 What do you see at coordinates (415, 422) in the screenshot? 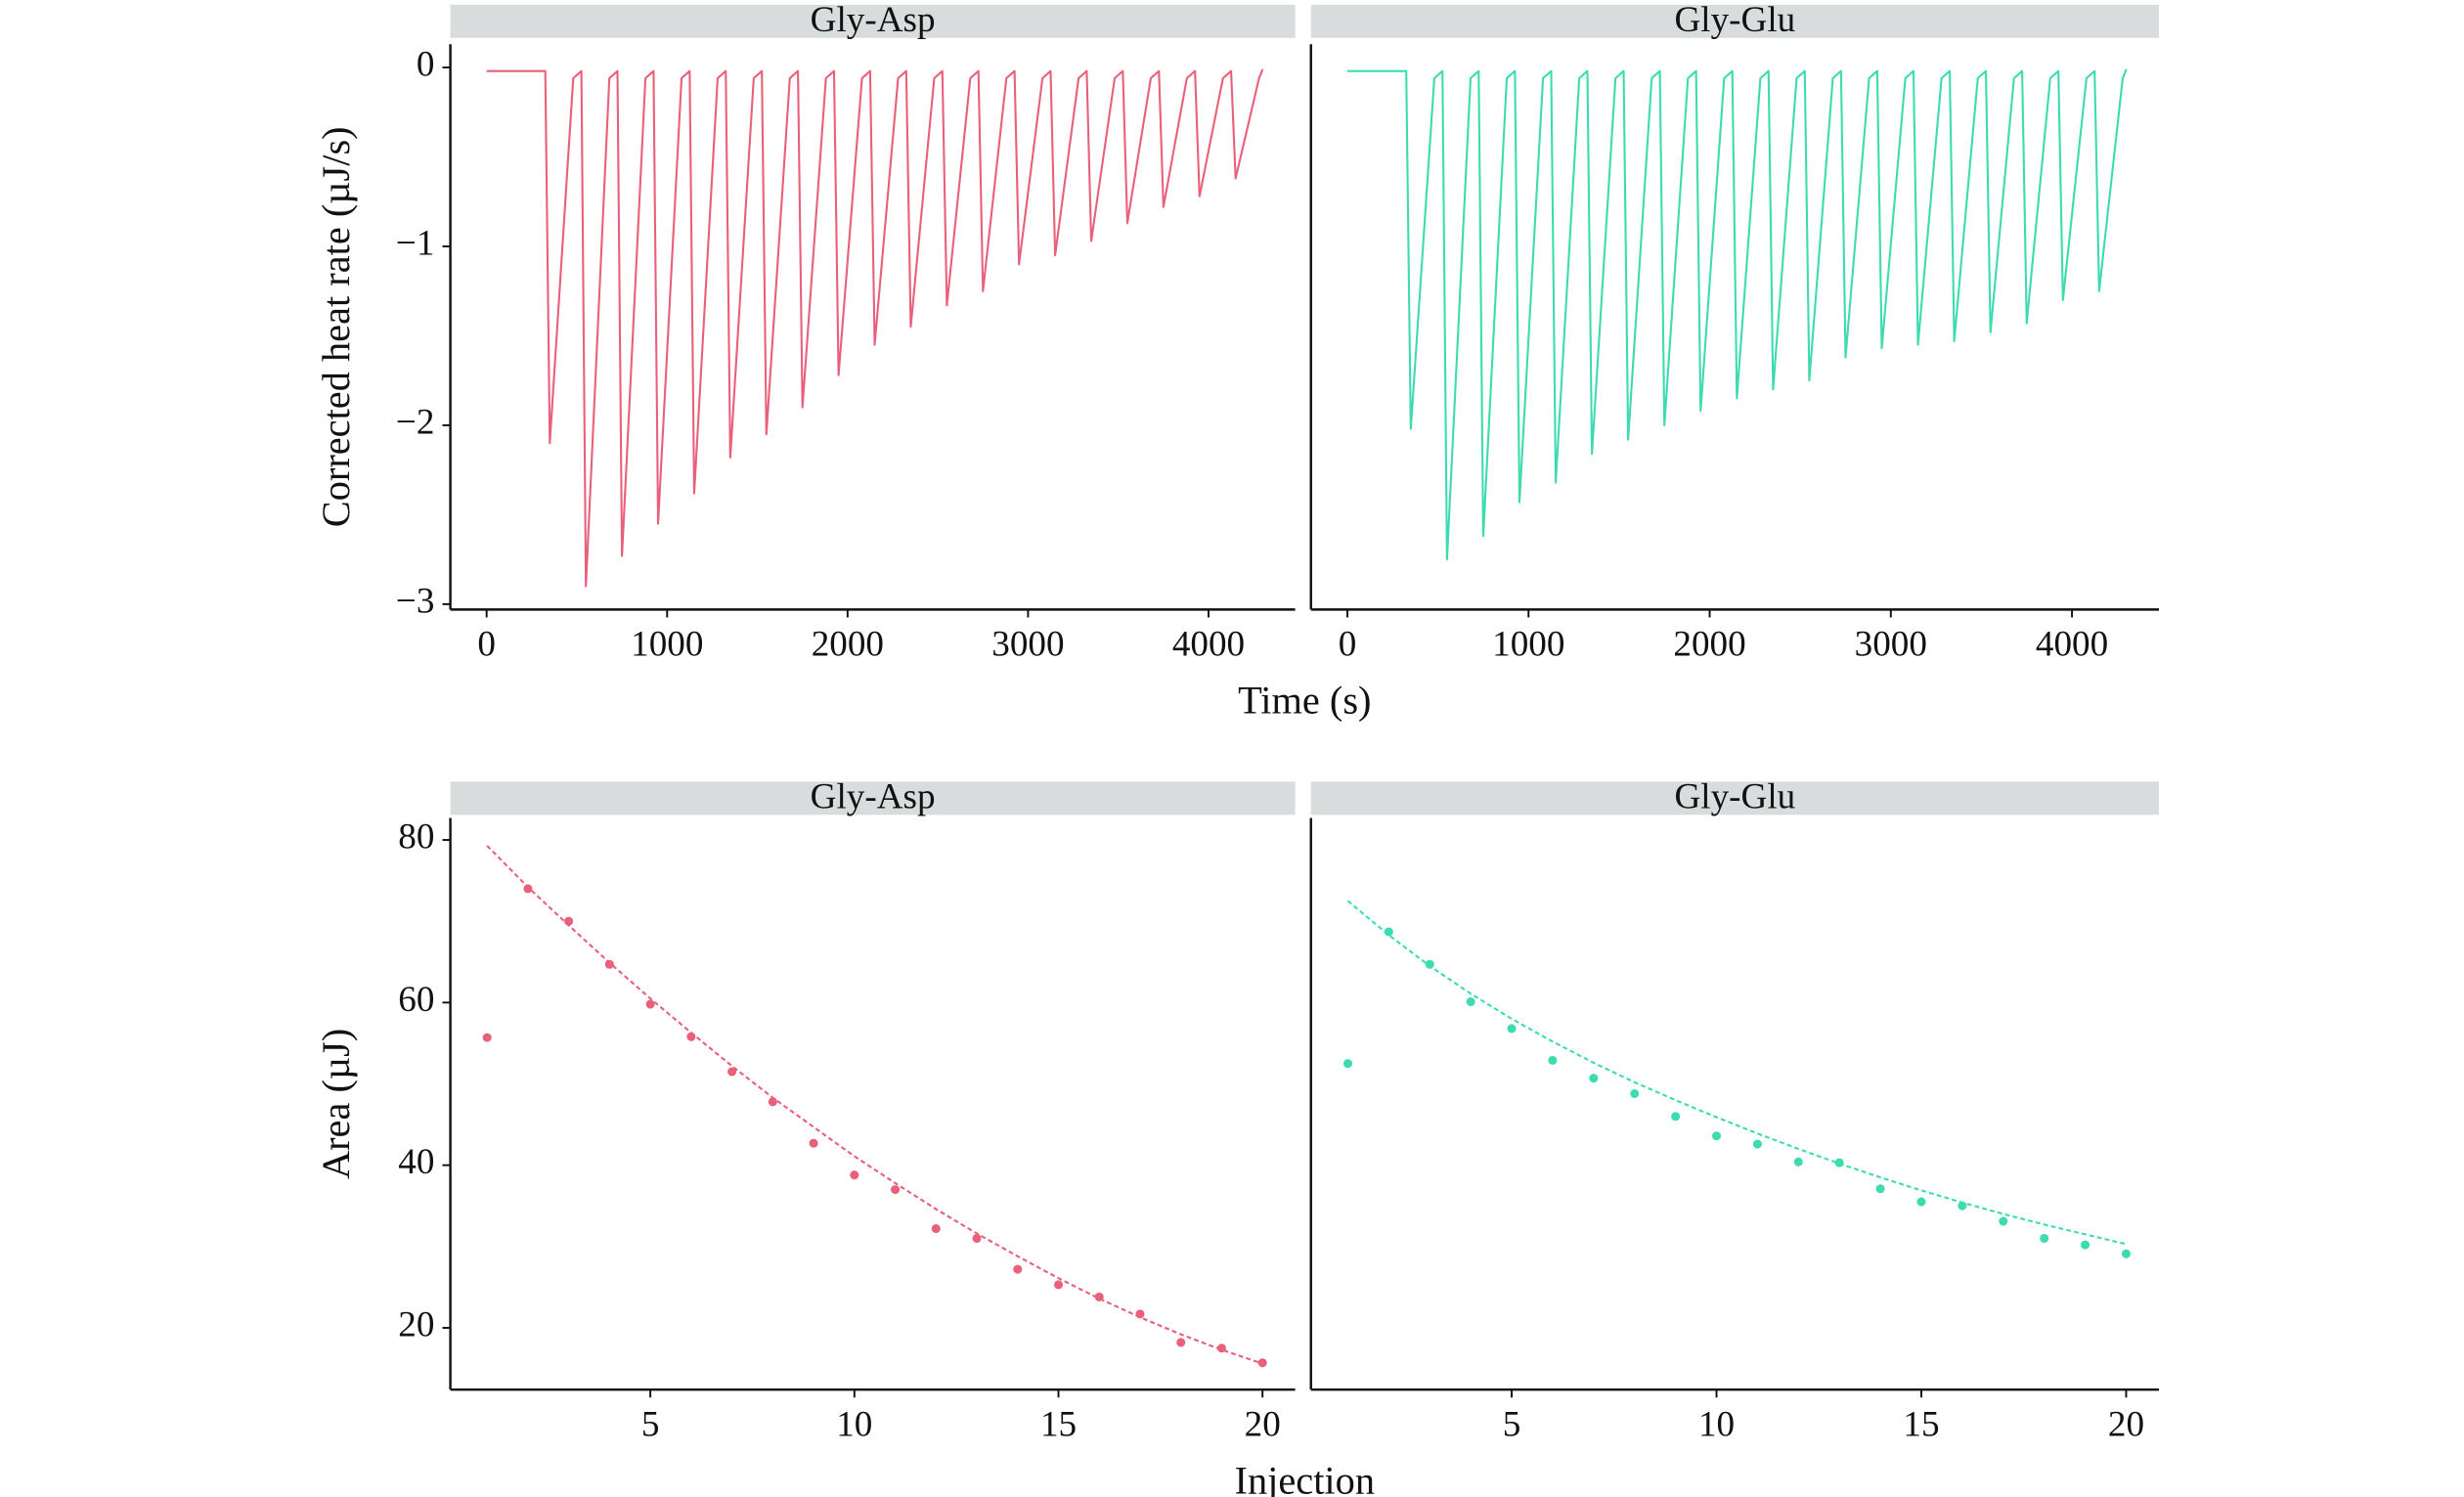
I see `y-tick-label: −2` at bounding box center [415, 422].